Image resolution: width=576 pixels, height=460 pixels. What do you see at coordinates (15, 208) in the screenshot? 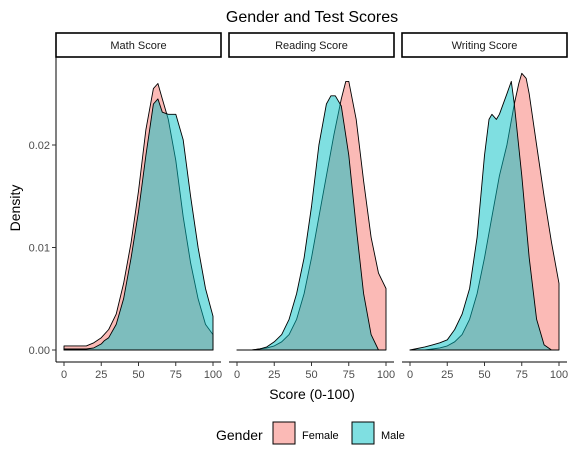
I see `y-axis-title: Density` at bounding box center [15, 208].